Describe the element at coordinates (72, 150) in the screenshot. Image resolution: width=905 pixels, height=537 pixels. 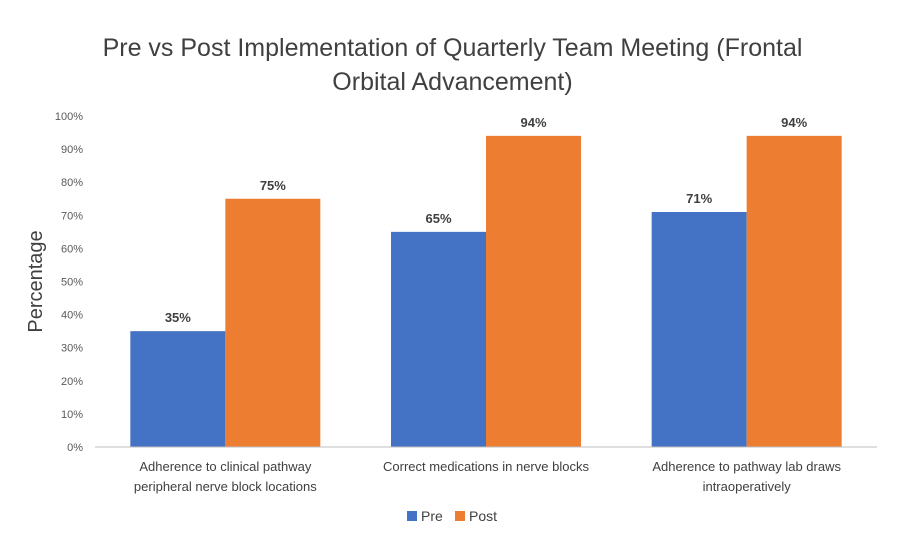
I see `y-tick-label: 90%` at that location.